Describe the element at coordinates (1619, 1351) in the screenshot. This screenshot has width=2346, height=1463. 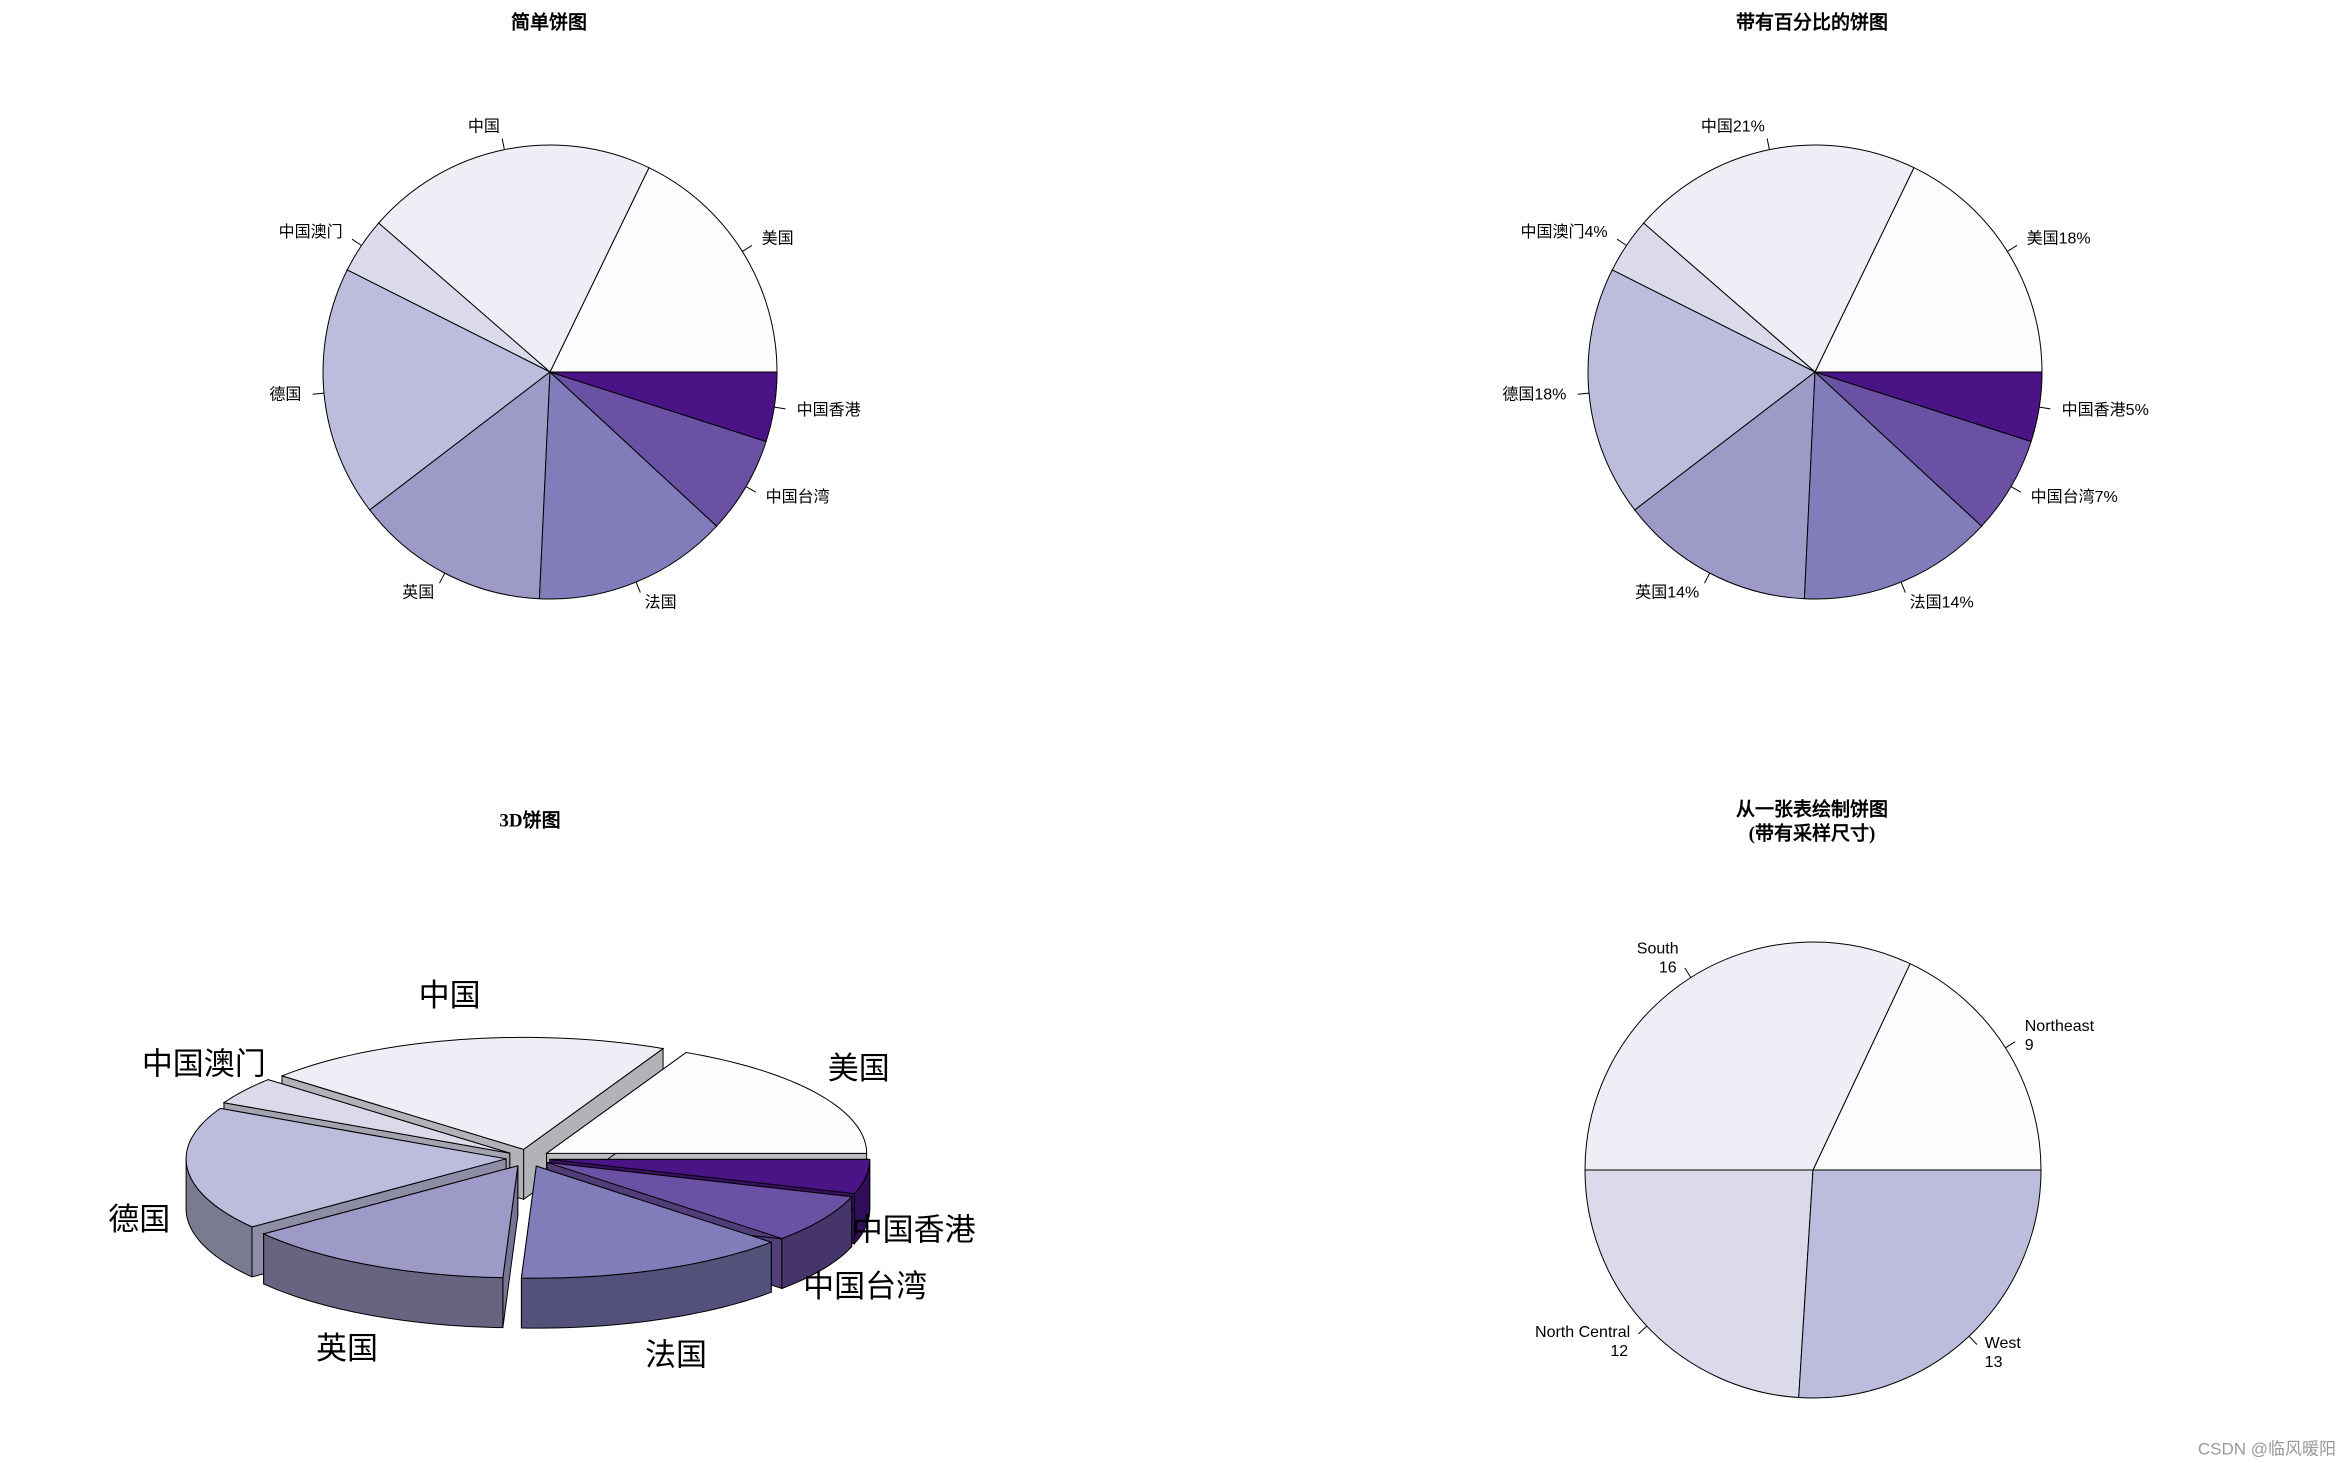
I see `slice-value: 12` at that location.